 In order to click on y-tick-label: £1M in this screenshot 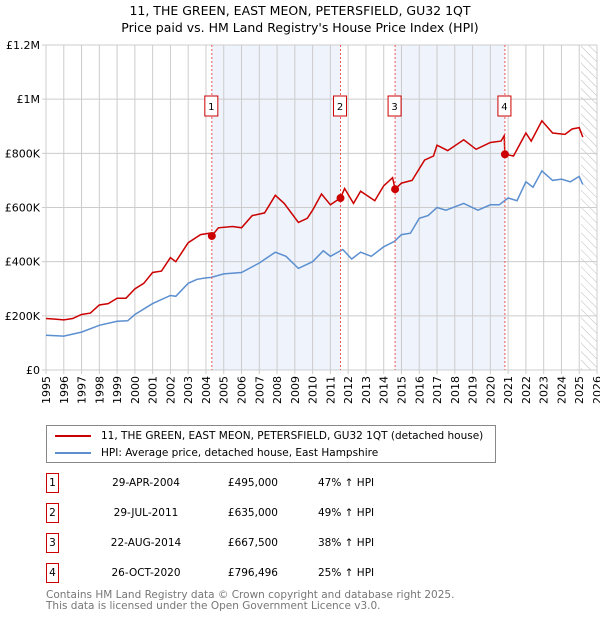, I will do `click(29, 99)`.